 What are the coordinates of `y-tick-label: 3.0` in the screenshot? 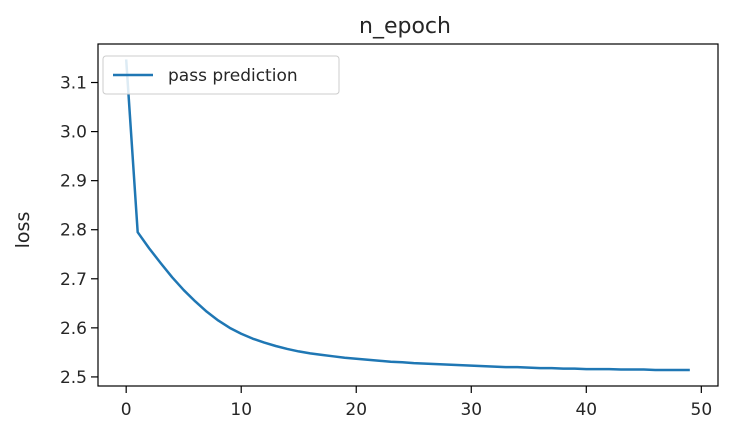 It's located at (73, 133).